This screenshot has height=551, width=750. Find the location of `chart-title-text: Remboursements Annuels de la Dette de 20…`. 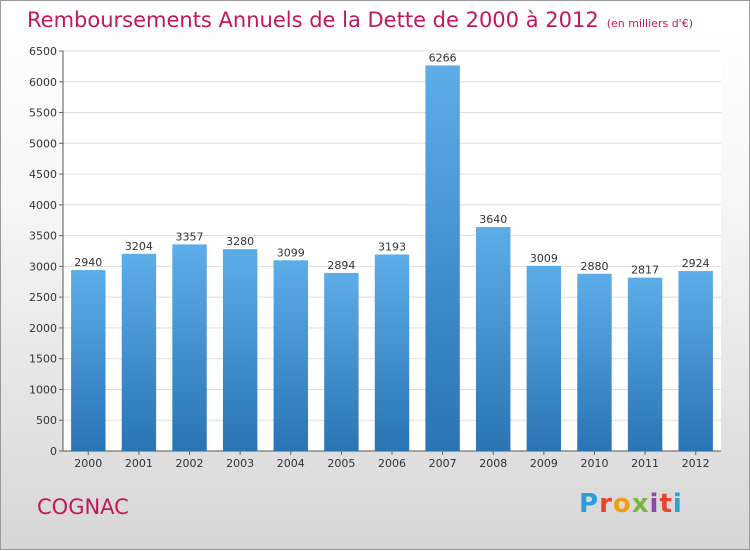

chart-title-text: Remboursements Annuels de la Dette de 20… is located at coordinates (313, 20).